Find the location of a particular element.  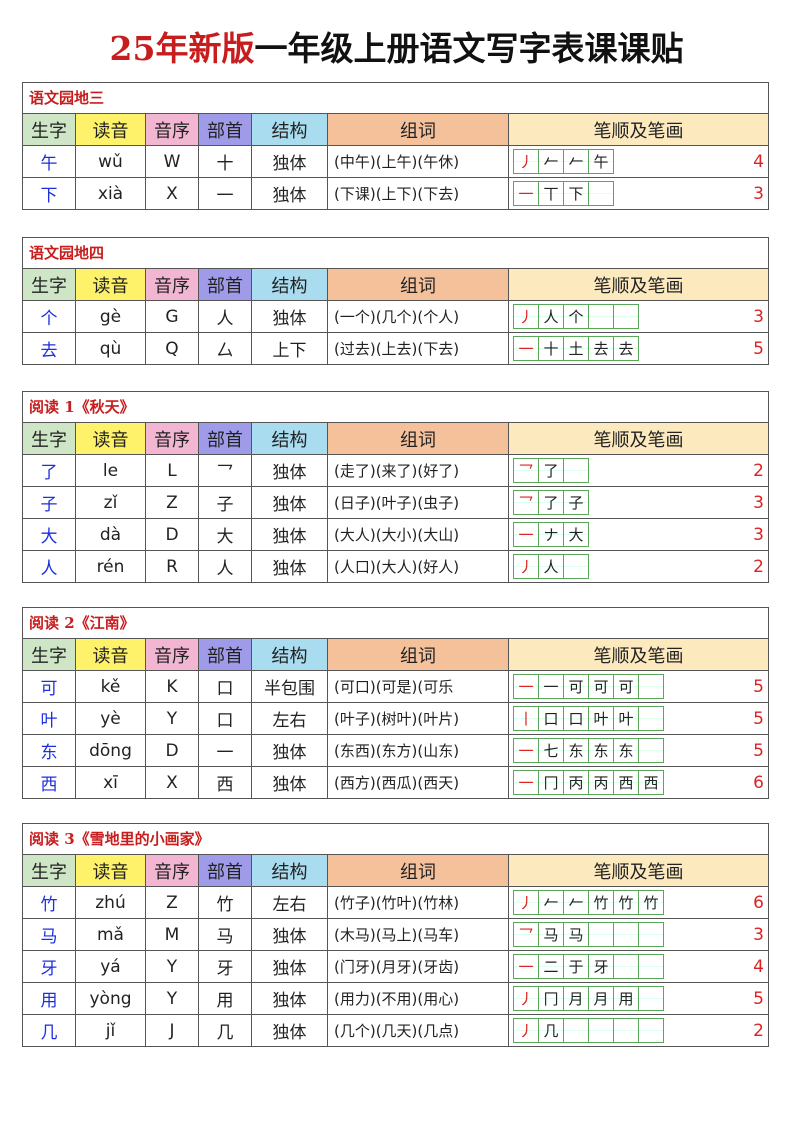

character-cell: 竹 is located at coordinates (49, 902).